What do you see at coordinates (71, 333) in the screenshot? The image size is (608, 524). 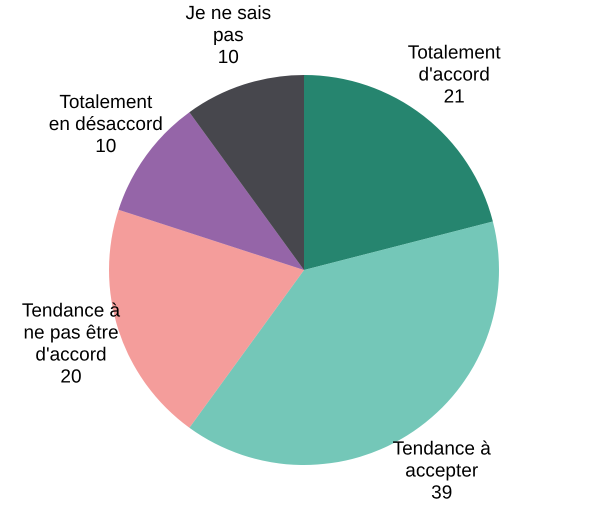 I see `slice-label: Tendance à ne pas être d'accord` at bounding box center [71, 333].